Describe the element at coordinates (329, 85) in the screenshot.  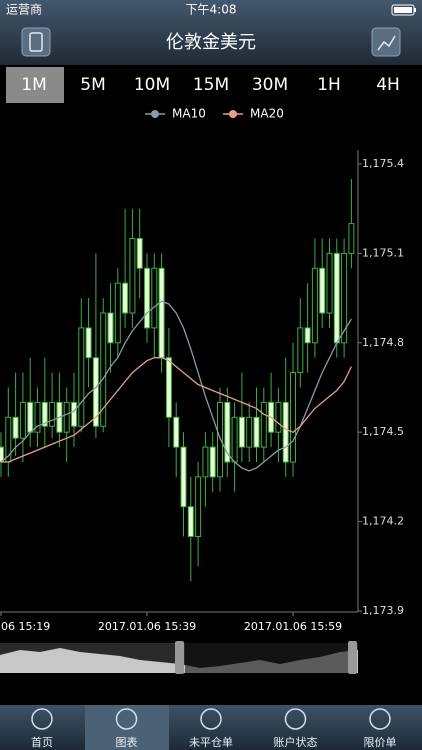
I see `timeframe-button: 1H` at that location.